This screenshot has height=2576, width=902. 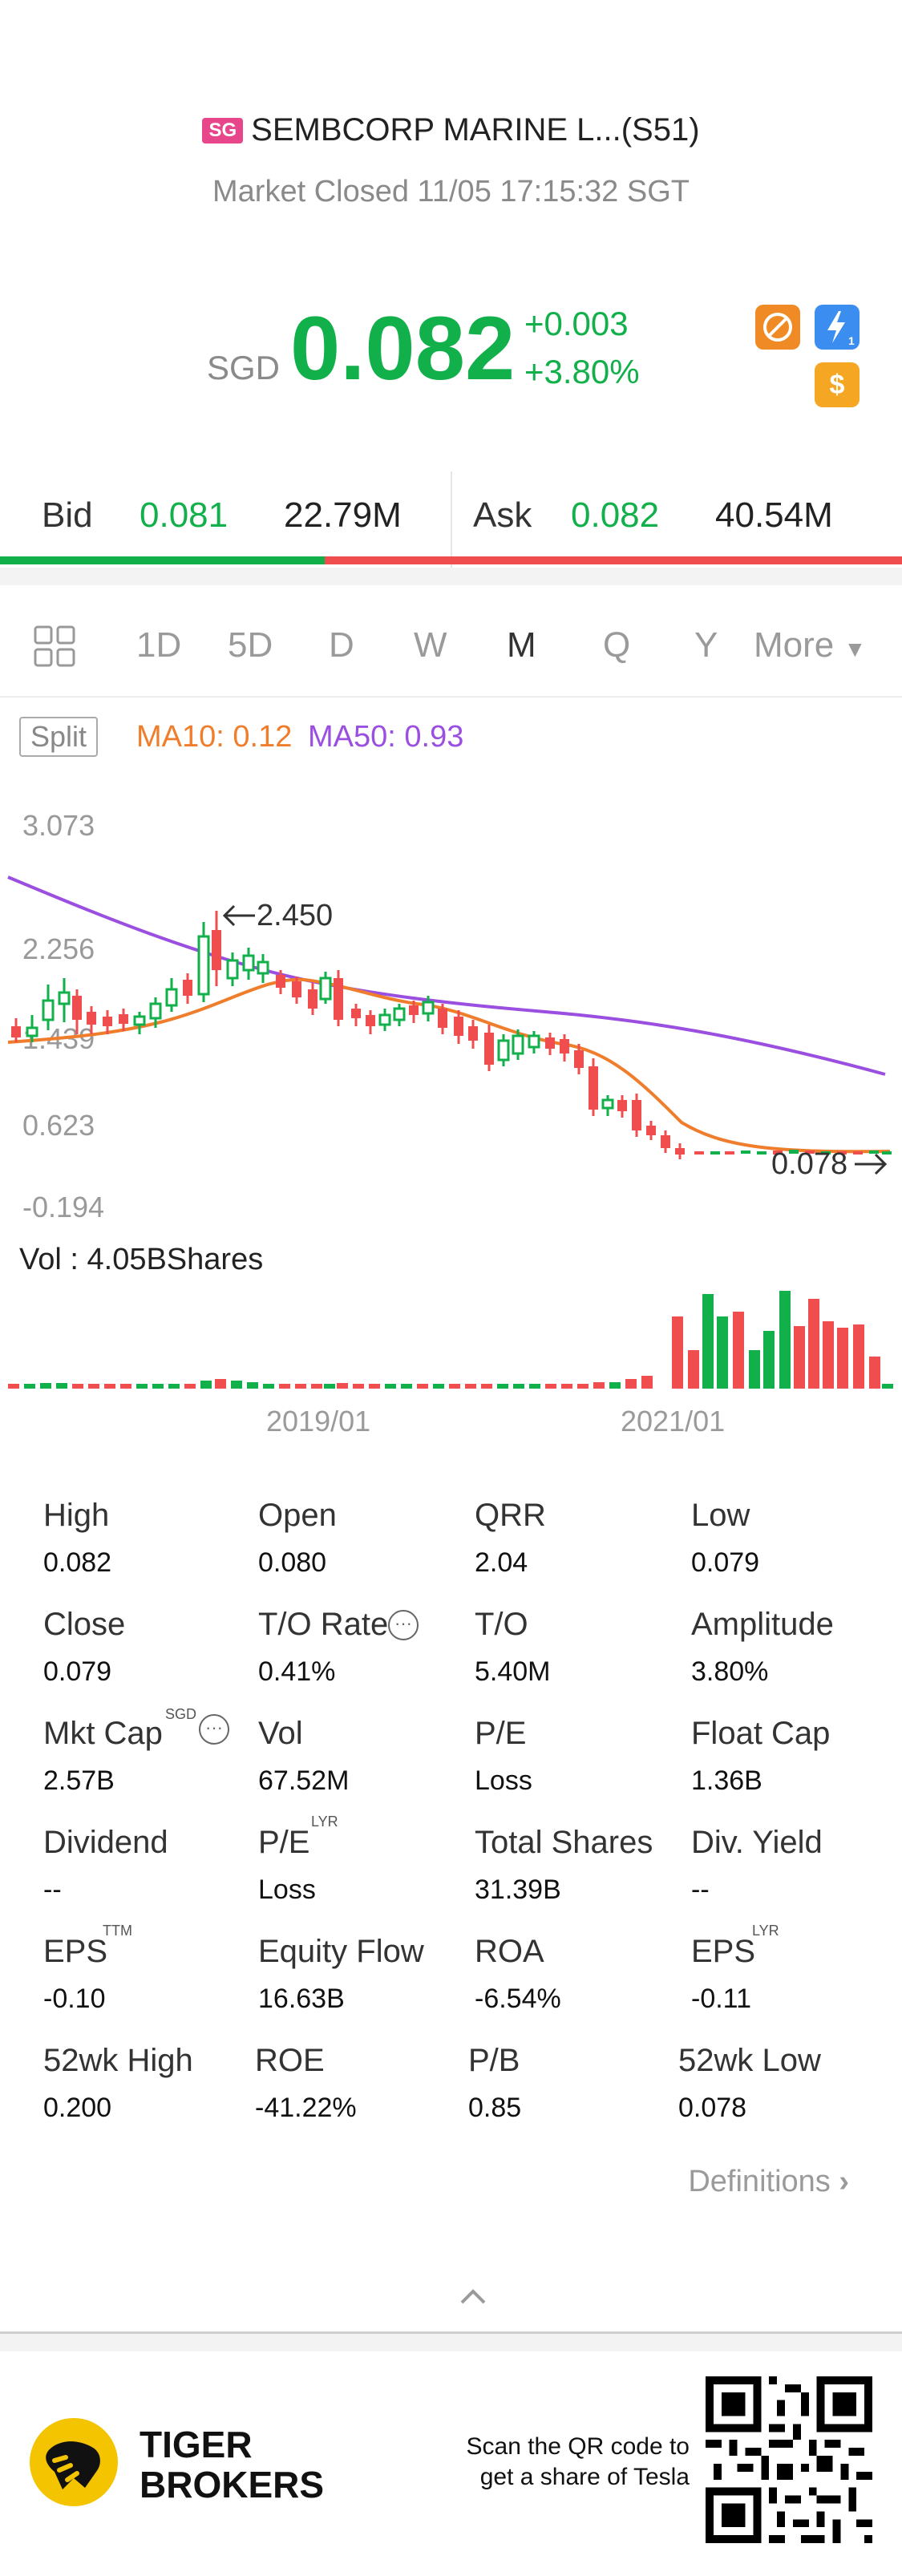 What do you see at coordinates (74, 1999) in the screenshot?
I see `stat-eps-ttm-value: -0.10` at bounding box center [74, 1999].